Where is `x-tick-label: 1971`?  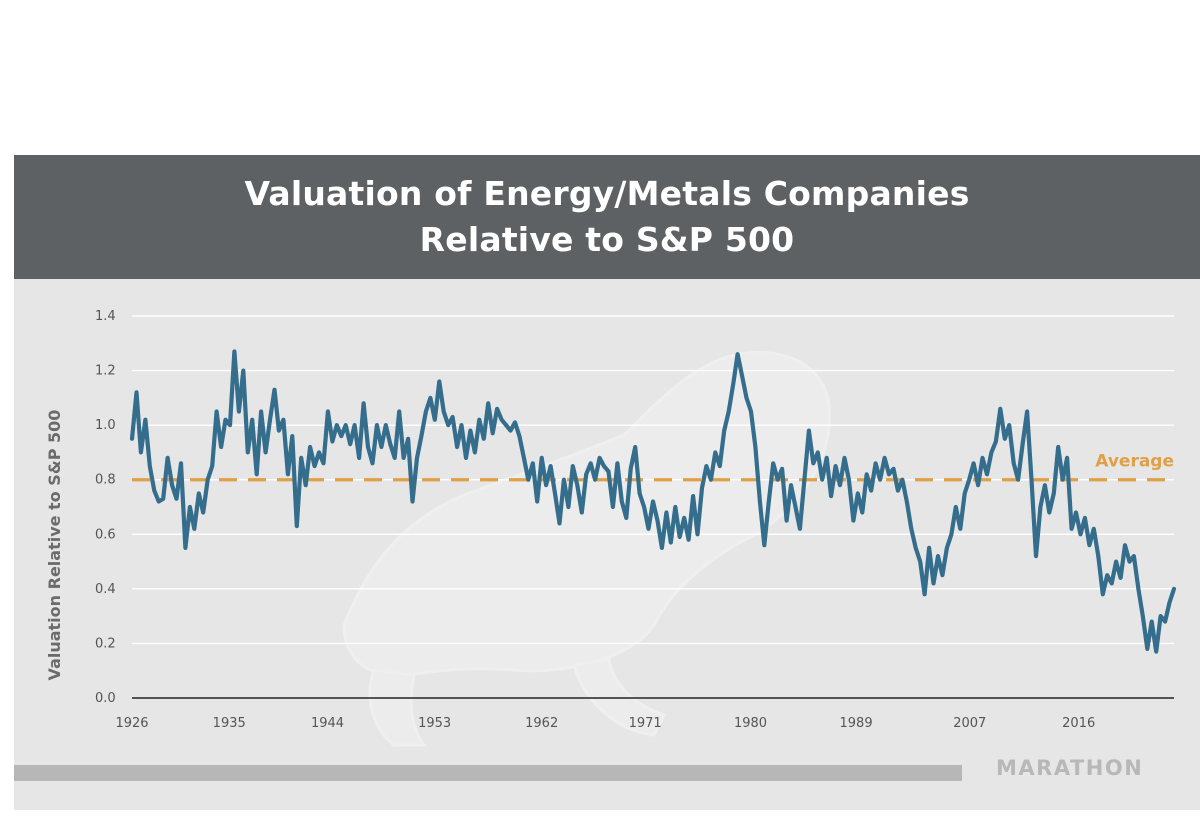 x-tick-label: 1971 is located at coordinates (645, 723).